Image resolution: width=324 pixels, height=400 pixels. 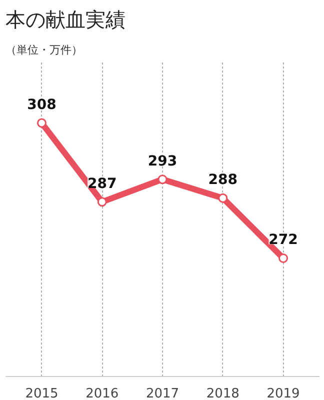 I want to click on chart-subtitle: （単位・万件）, so click(x=44, y=50).